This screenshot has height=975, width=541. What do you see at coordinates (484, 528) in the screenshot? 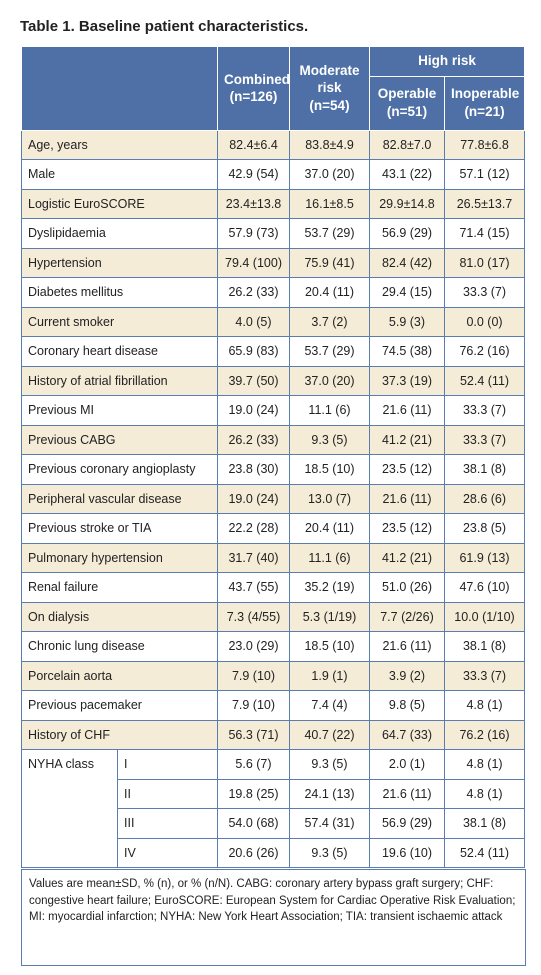
I see `cell: 23.8 (5)` at bounding box center [484, 528].